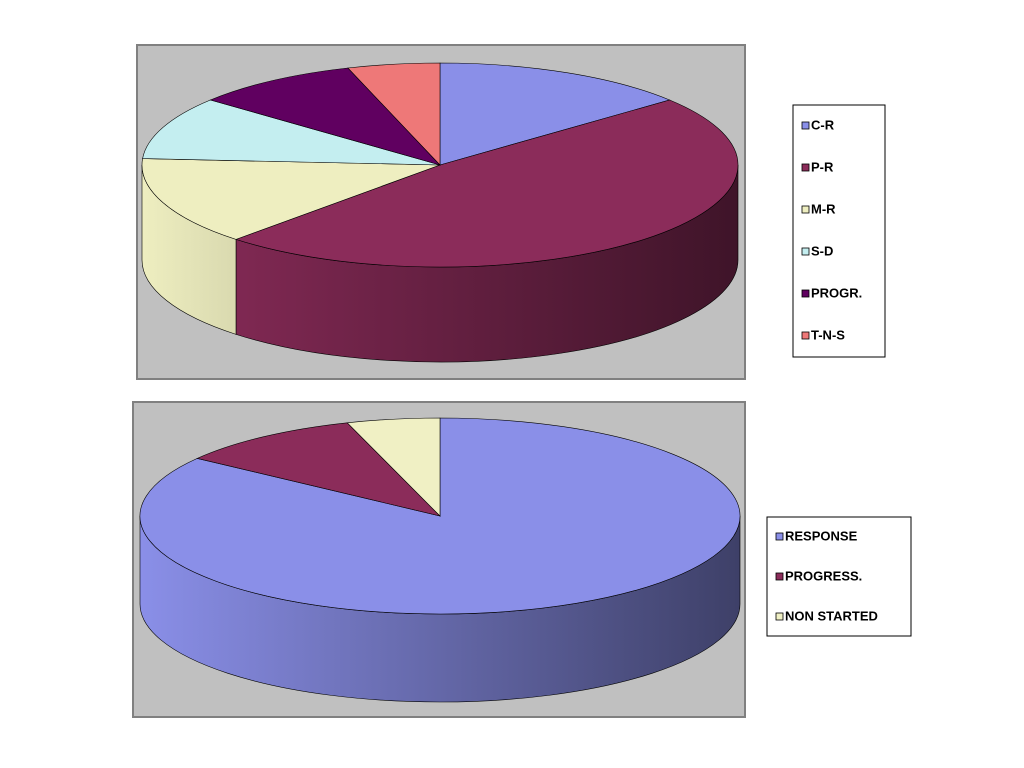 This screenshot has width=1024, height=768. What do you see at coordinates (821, 535) in the screenshot?
I see `legend-label: RESPONSE` at bounding box center [821, 535].